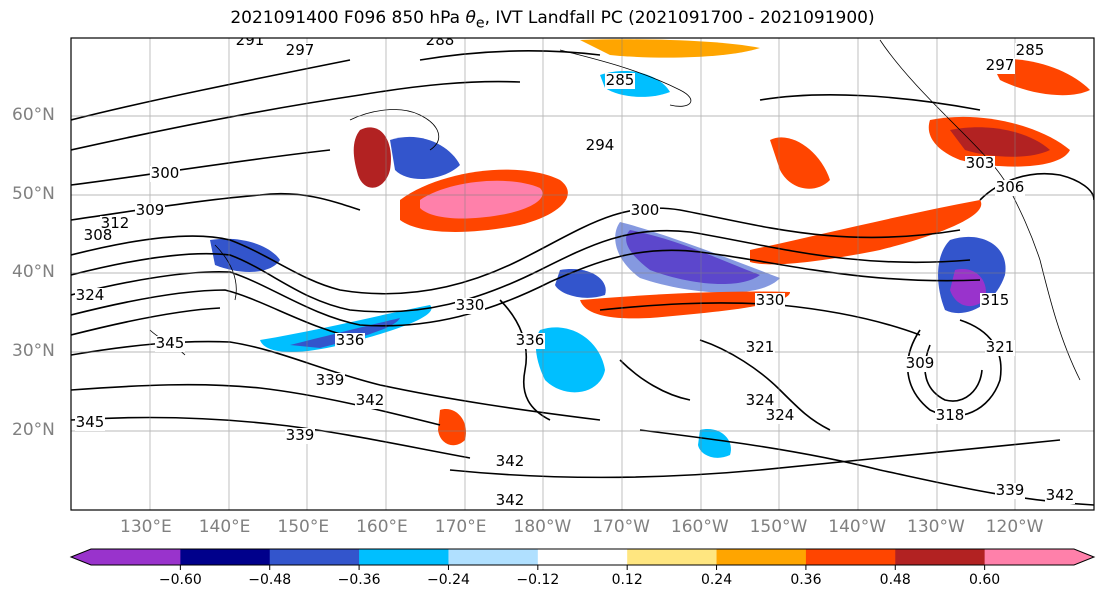 The image size is (1105, 603). What do you see at coordinates (600, 145) in the screenshot?
I see `contour-label: 294` at bounding box center [600, 145].